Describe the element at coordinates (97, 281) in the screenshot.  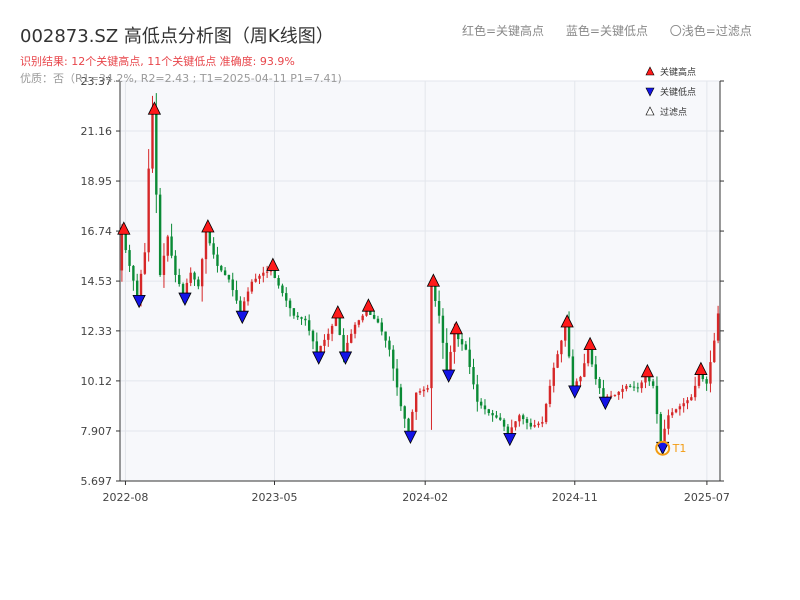
I see `y-tick-label: 14.53` at that location.